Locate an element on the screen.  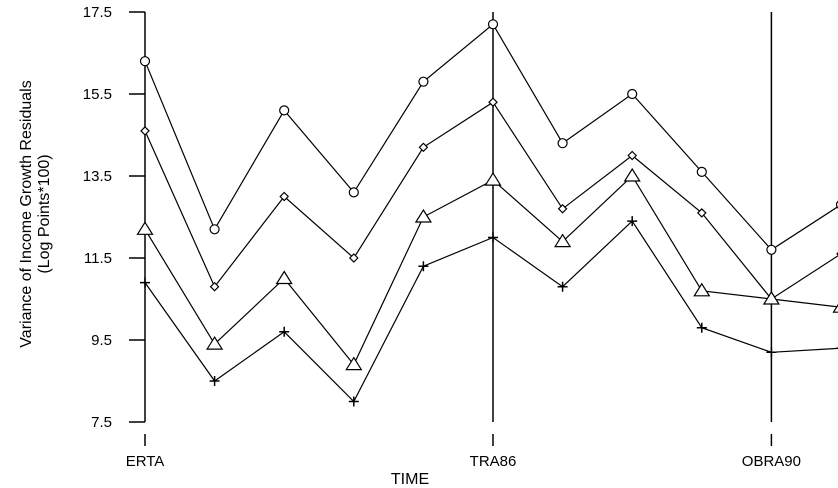
y-axis: 7.5 9.5 11.5 13.5 15.5 17.5 is located at coordinates (114, 217).